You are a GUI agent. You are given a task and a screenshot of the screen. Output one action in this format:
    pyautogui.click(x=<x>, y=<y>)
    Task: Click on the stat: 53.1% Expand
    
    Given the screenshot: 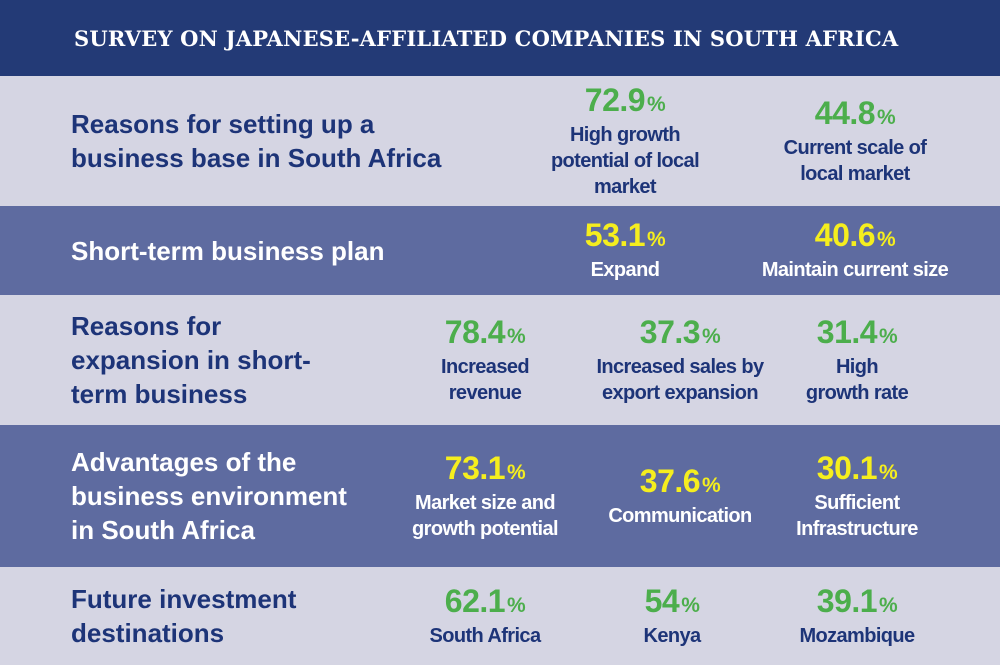 What is the action you would take?
    pyautogui.click(x=625, y=250)
    